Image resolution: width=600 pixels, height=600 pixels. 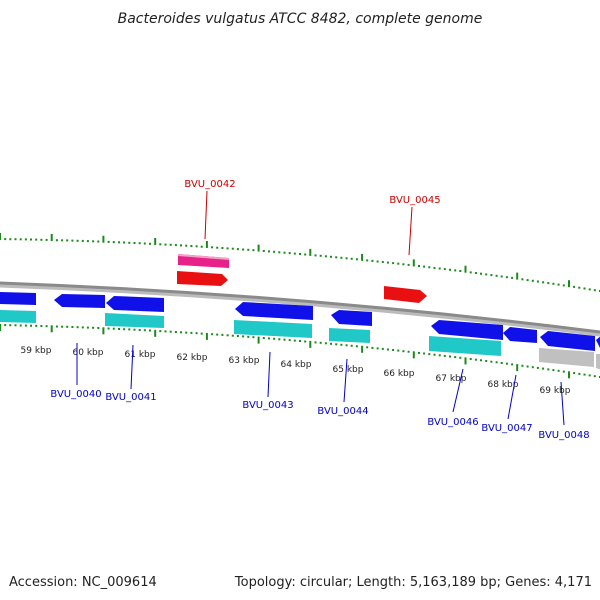 I want to click on gene-label-bvu-0046: BVU_0046, so click(x=452, y=422).